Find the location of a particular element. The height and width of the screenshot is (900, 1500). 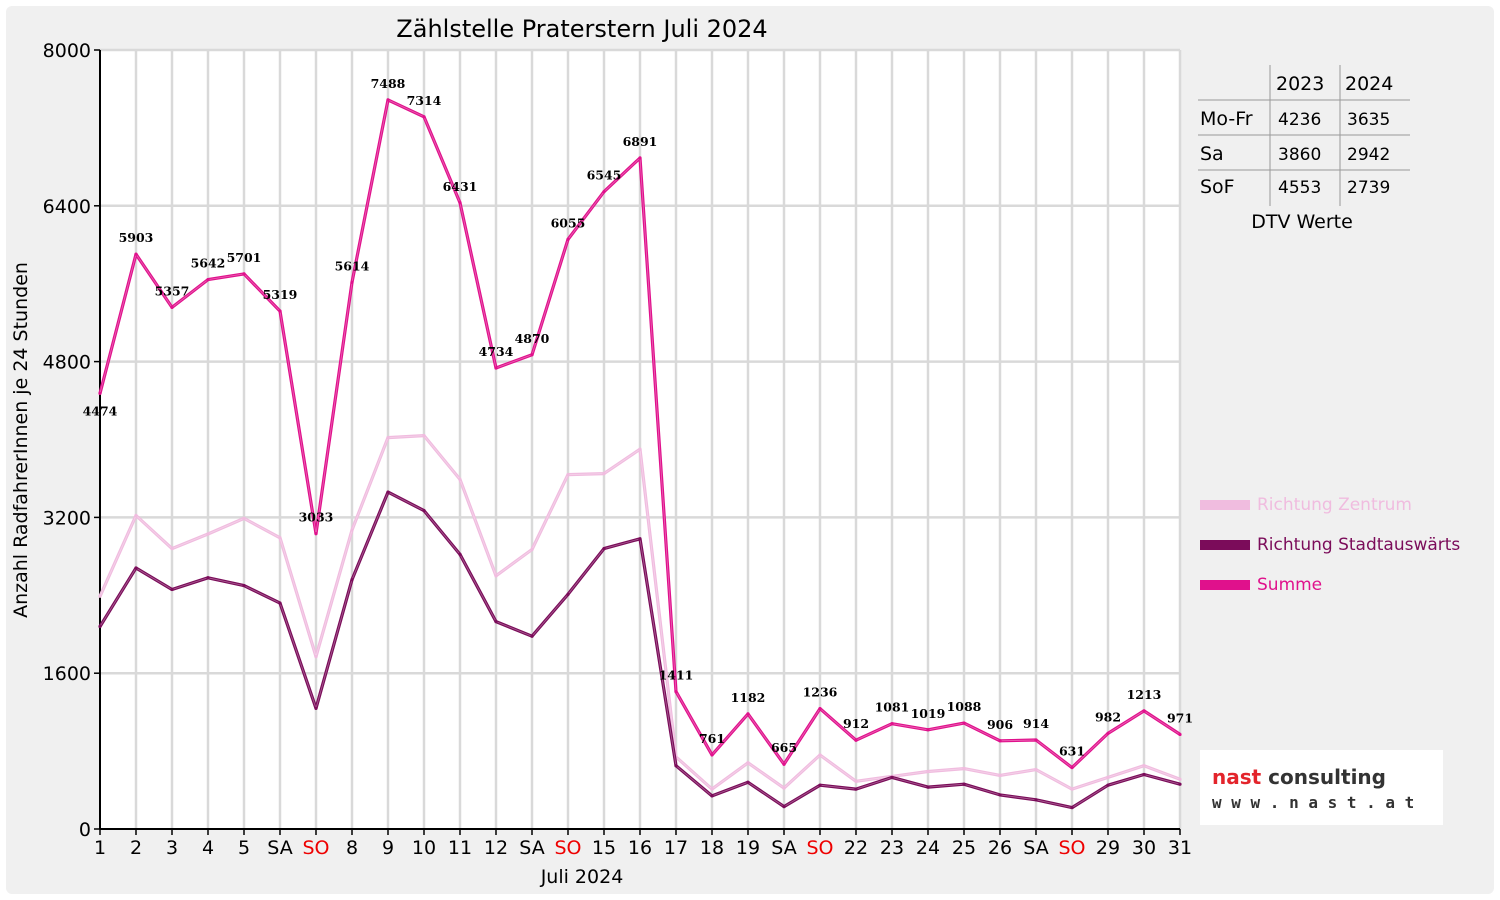

x-tick-label: 26 is located at coordinates (1000, 848).